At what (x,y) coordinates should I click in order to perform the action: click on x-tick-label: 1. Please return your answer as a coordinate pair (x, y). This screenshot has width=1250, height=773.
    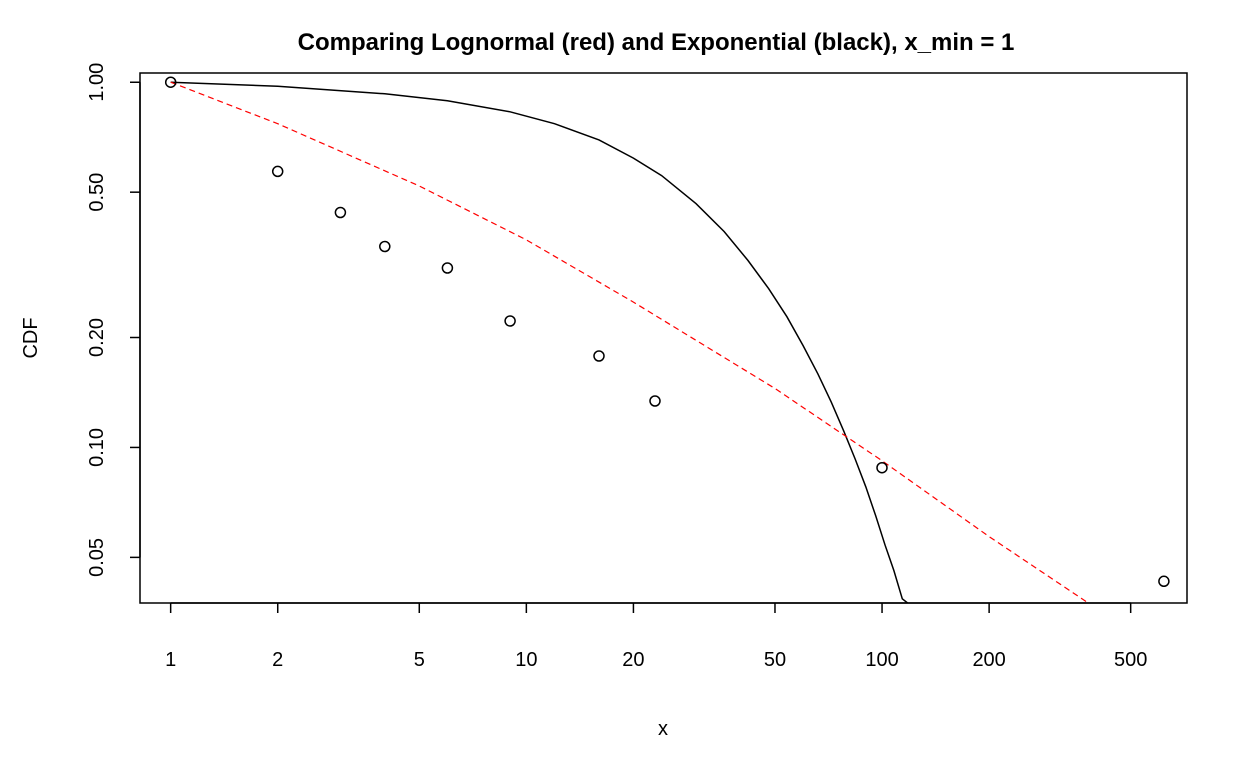
    Looking at the image, I should click on (170, 660).